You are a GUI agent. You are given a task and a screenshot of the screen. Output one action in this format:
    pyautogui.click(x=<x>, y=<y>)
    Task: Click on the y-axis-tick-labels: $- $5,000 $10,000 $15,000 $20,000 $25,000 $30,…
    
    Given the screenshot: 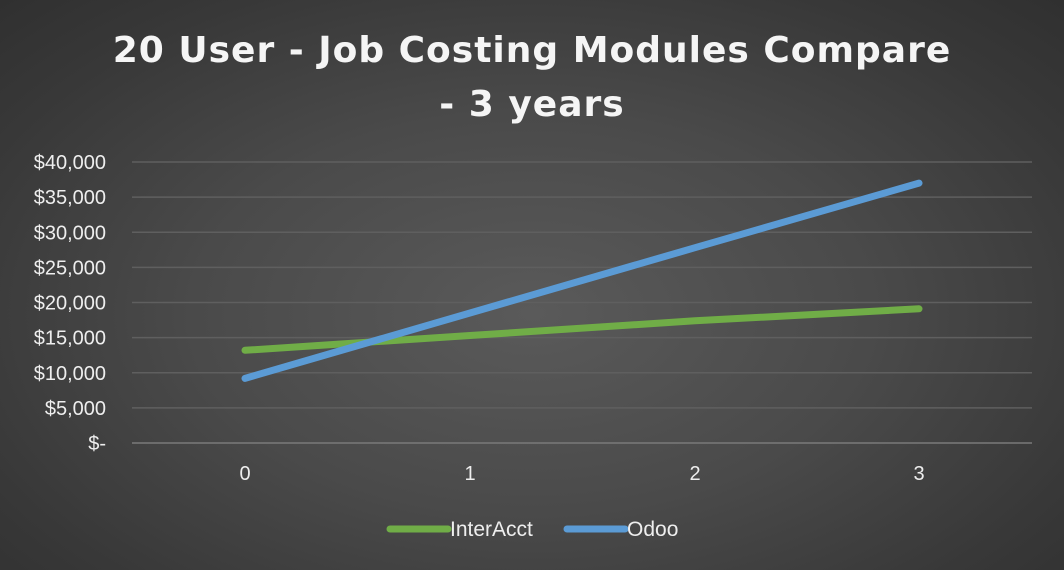 What is the action you would take?
    pyautogui.click(x=70, y=303)
    